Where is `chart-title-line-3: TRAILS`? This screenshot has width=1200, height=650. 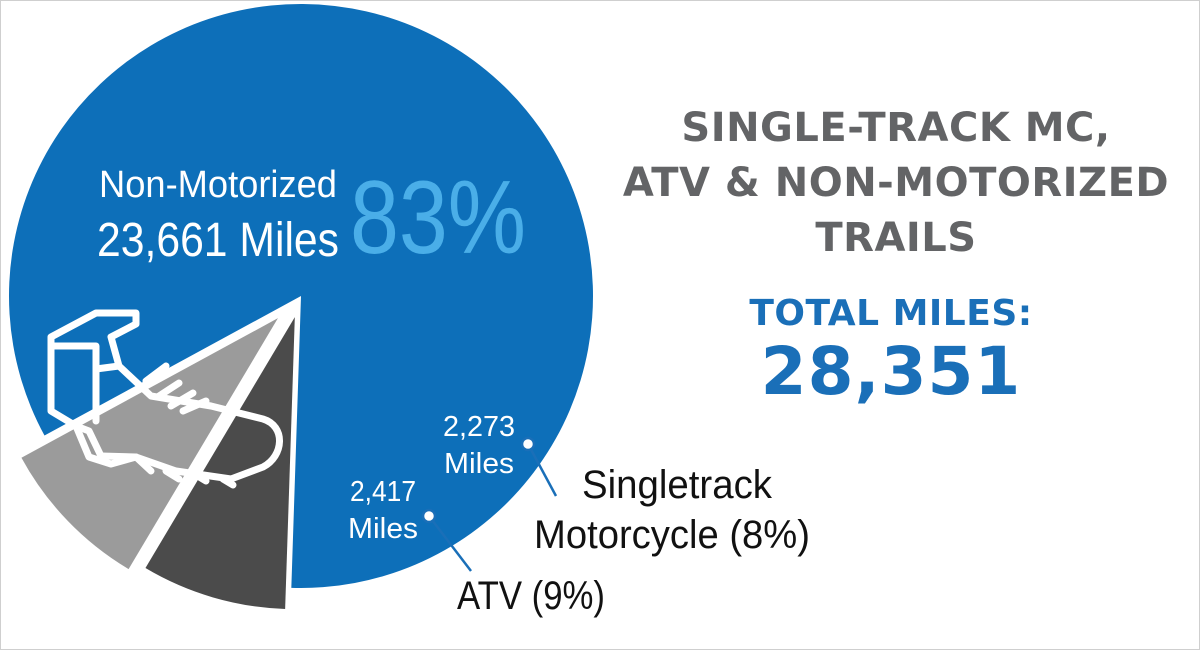
chart-title-line-3: TRAILS is located at coordinates (896, 238).